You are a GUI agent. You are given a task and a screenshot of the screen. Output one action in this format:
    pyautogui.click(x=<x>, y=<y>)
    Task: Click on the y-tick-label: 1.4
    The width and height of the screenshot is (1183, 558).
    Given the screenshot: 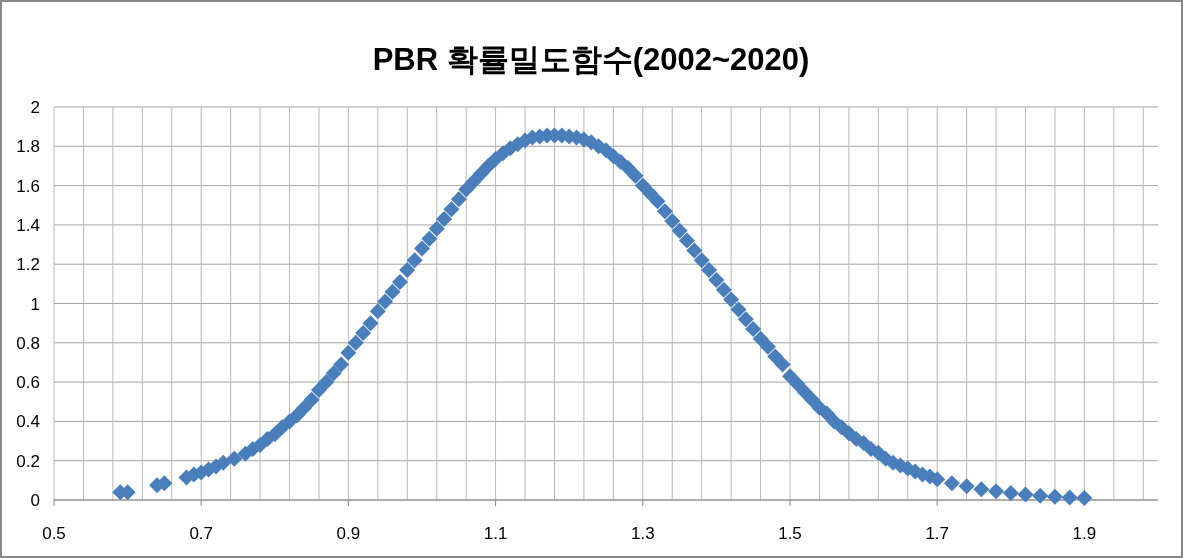 What is the action you would take?
    pyautogui.click(x=28, y=225)
    